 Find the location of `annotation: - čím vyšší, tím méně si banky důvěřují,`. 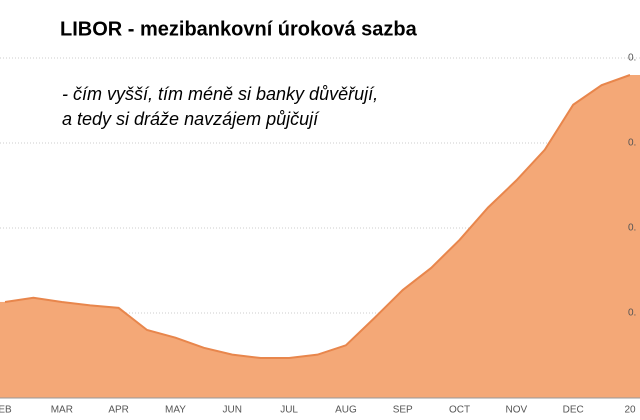

annotation: - čím vyšší, tím méně si banky důvěřují, is located at coordinates (220, 94).